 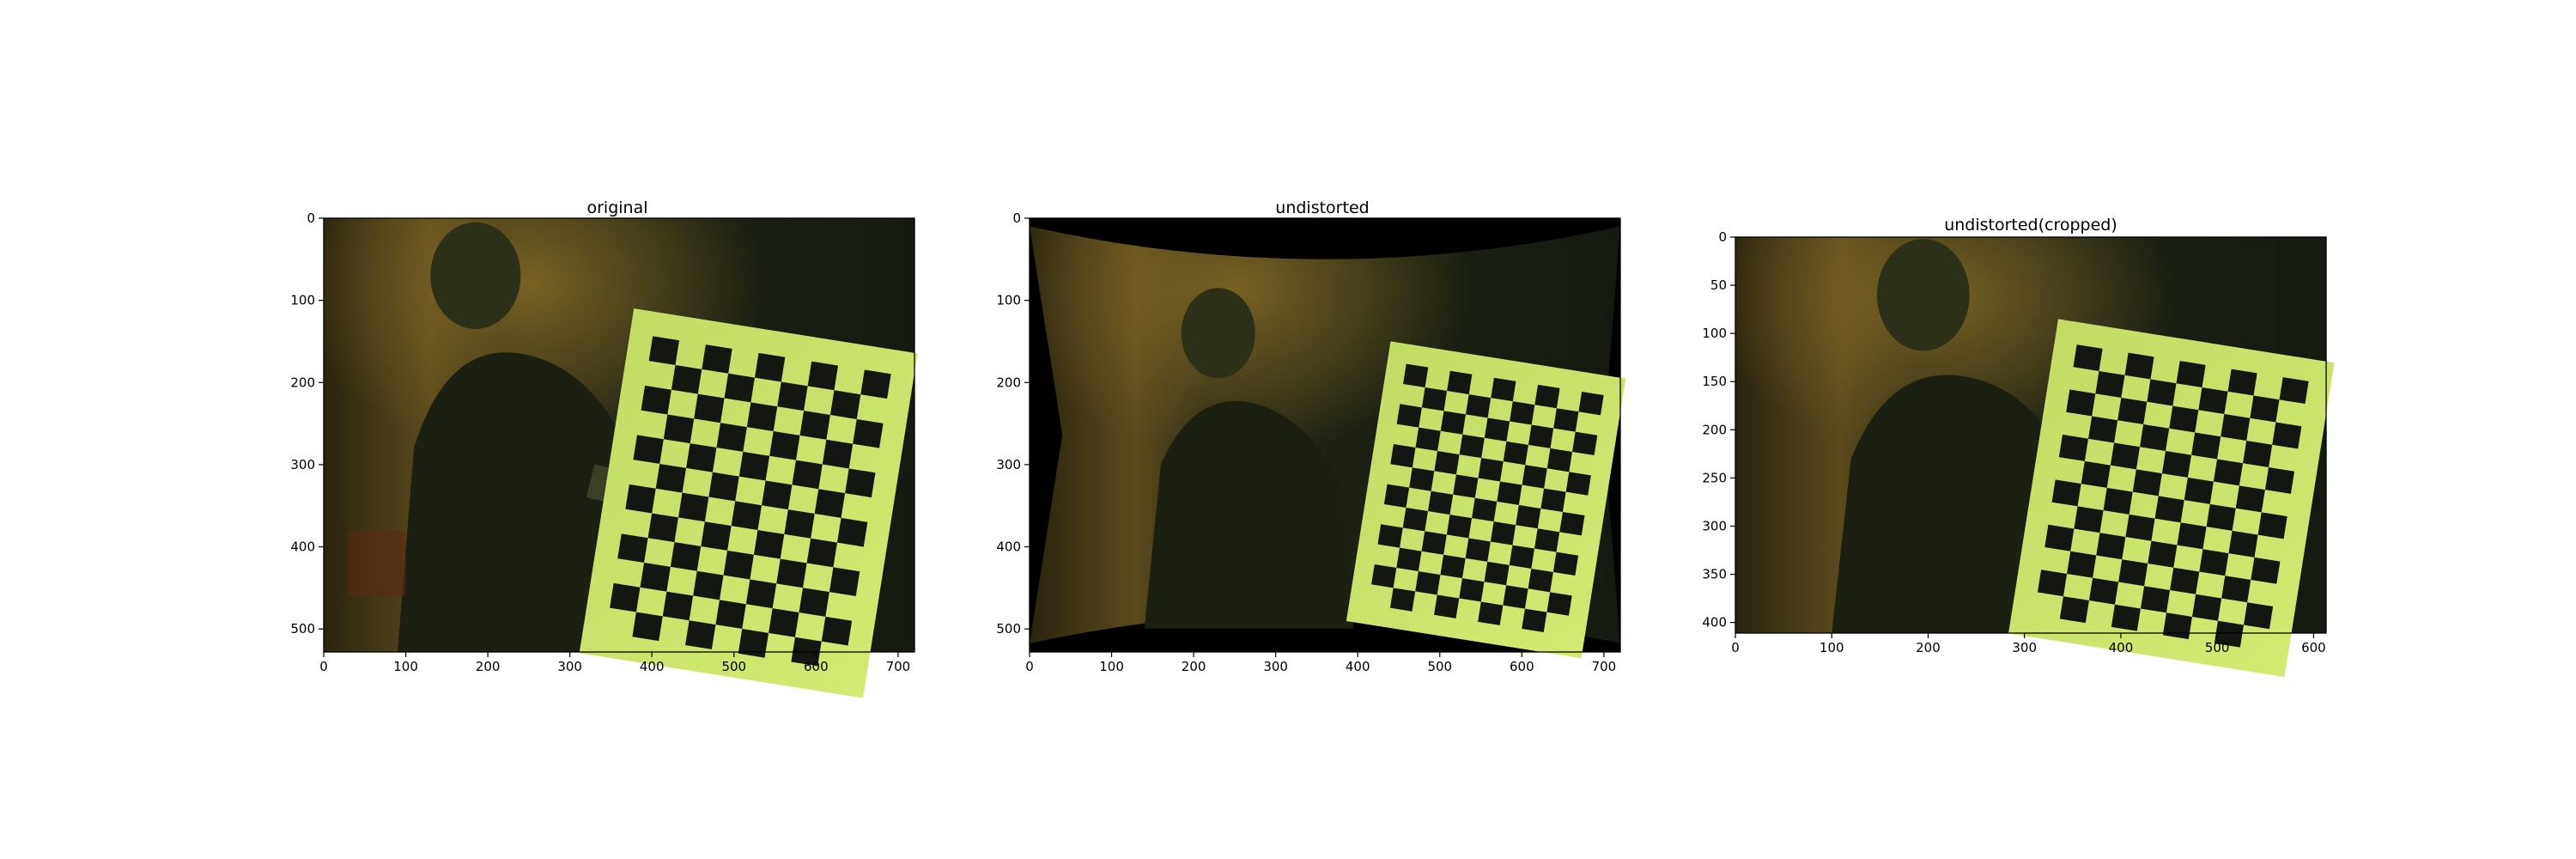 I want to click on checkerboard, so click(x=748, y=503).